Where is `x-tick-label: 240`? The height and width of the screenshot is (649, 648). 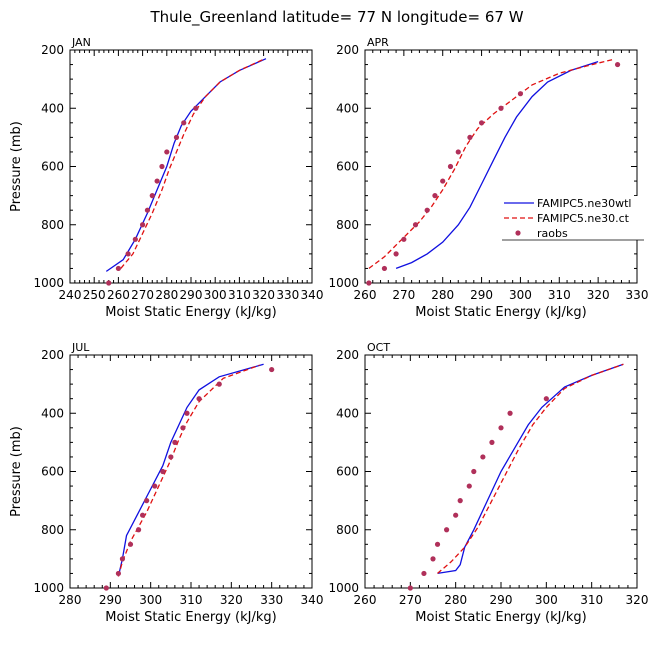
x-tick-label: 240 is located at coordinates (70, 295).